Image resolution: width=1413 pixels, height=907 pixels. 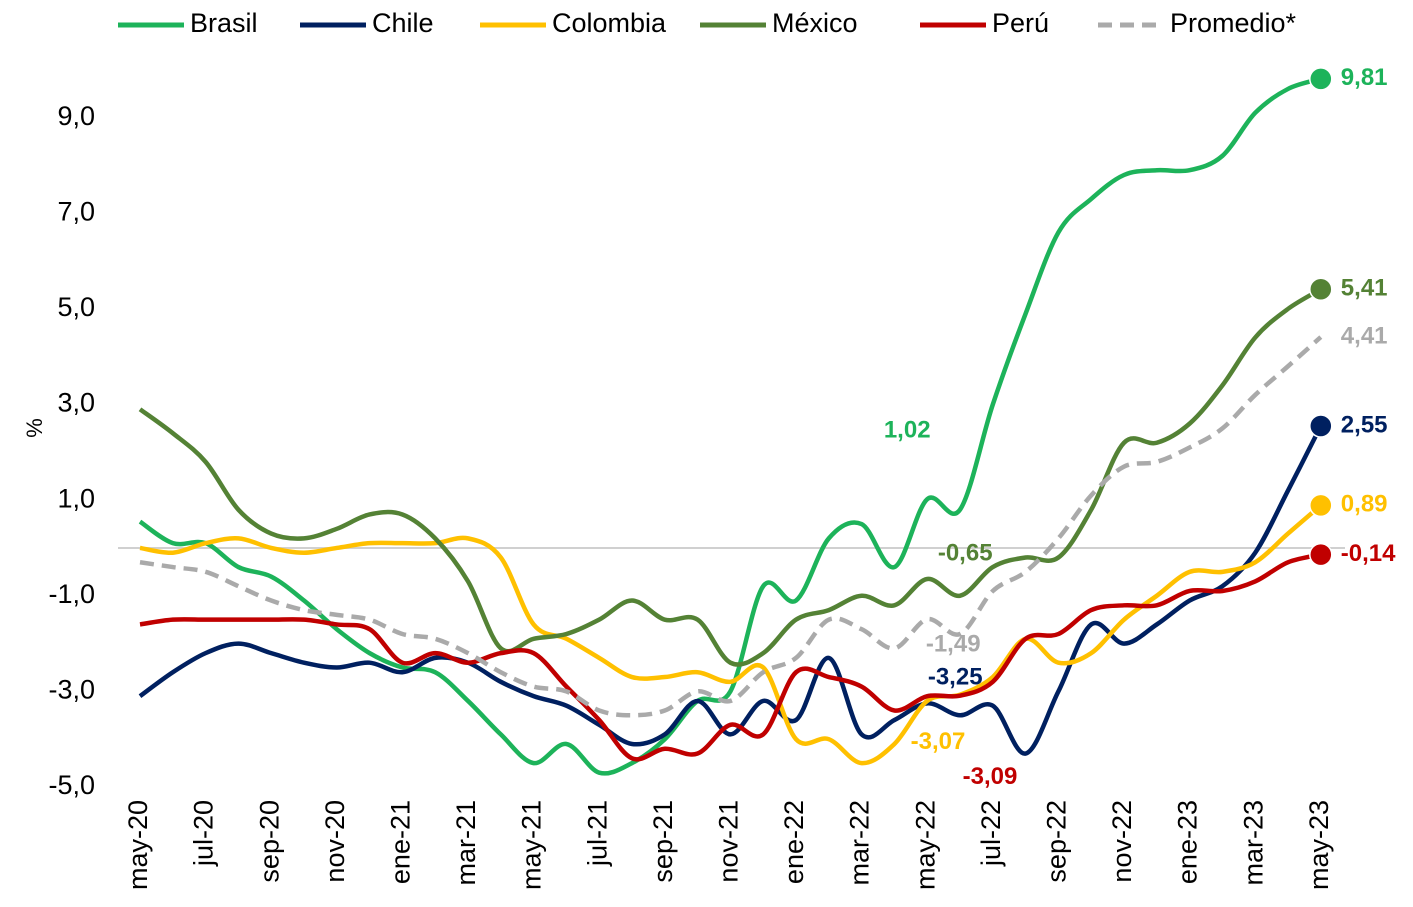 What do you see at coordinates (609, 23) in the screenshot?
I see `legend-label: Colombia` at bounding box center [609, 23].